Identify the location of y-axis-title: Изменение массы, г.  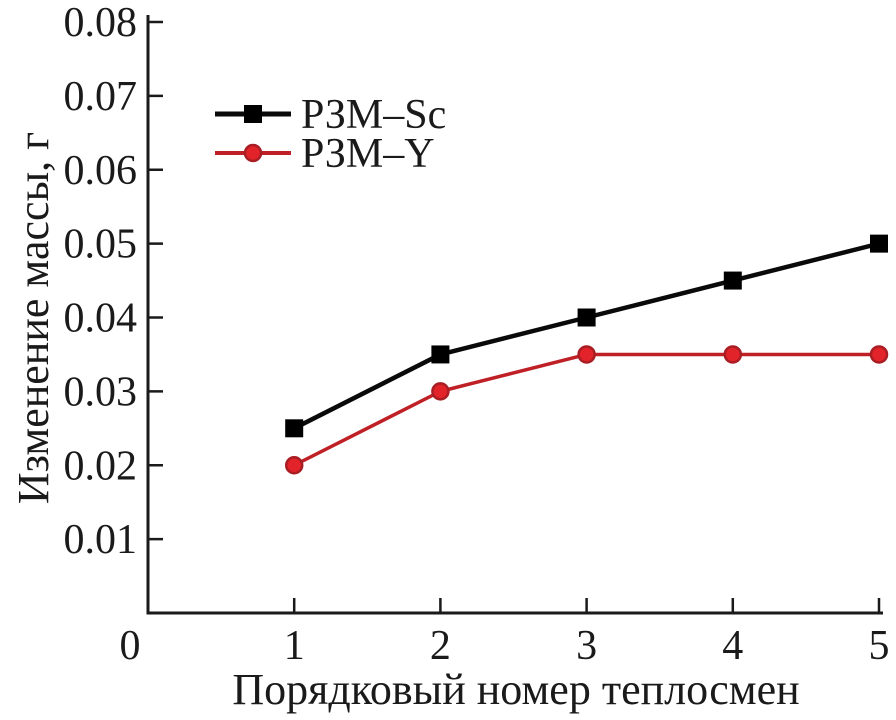
(33, 318).